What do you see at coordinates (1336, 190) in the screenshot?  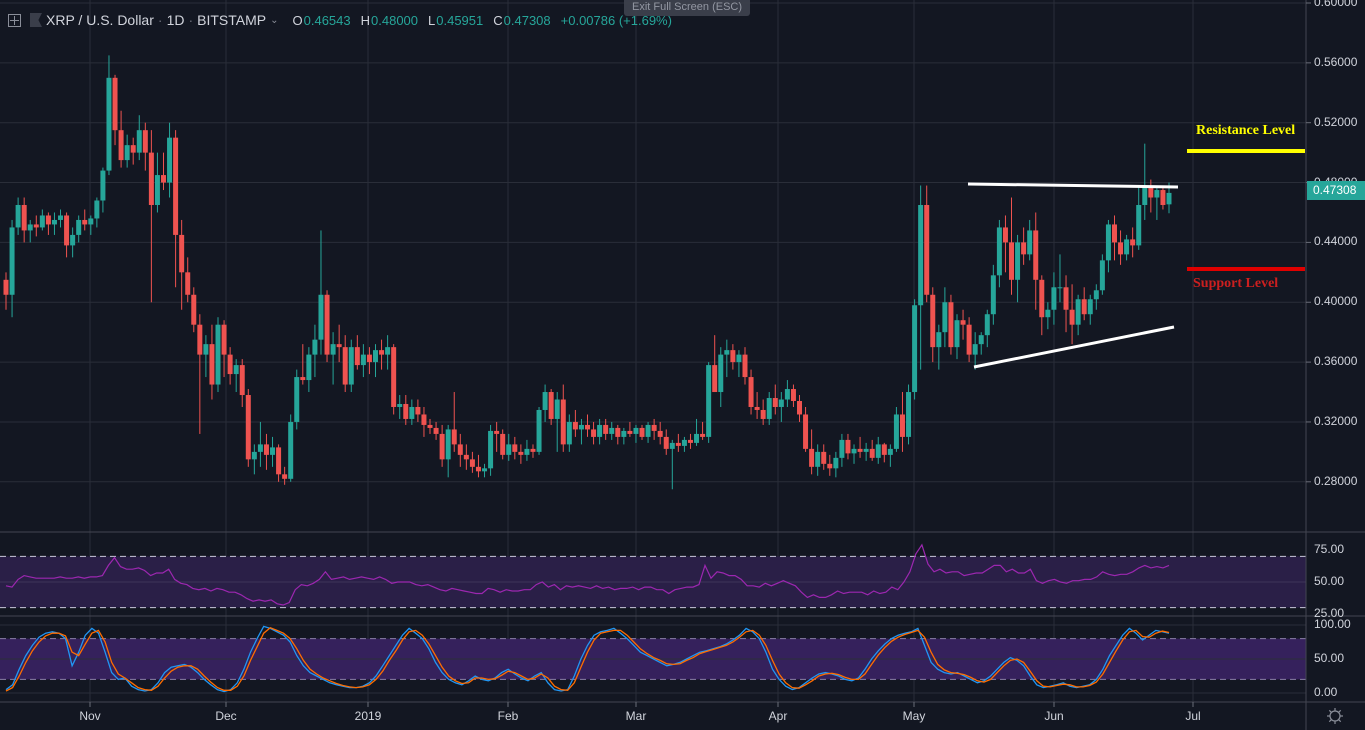 I see `current-price-tag: 0.47308` at bounding box center [1336, 190].